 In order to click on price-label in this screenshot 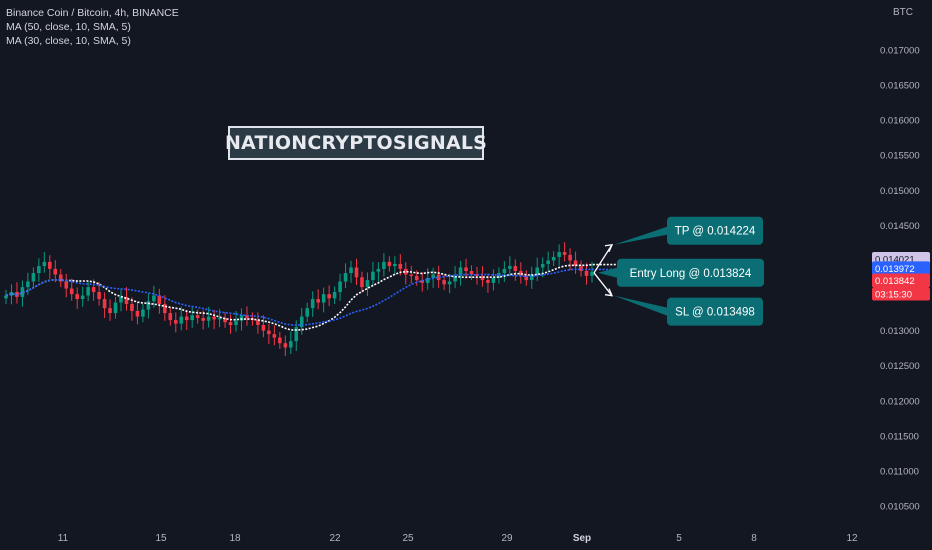, I will do `click(901, 280)`.